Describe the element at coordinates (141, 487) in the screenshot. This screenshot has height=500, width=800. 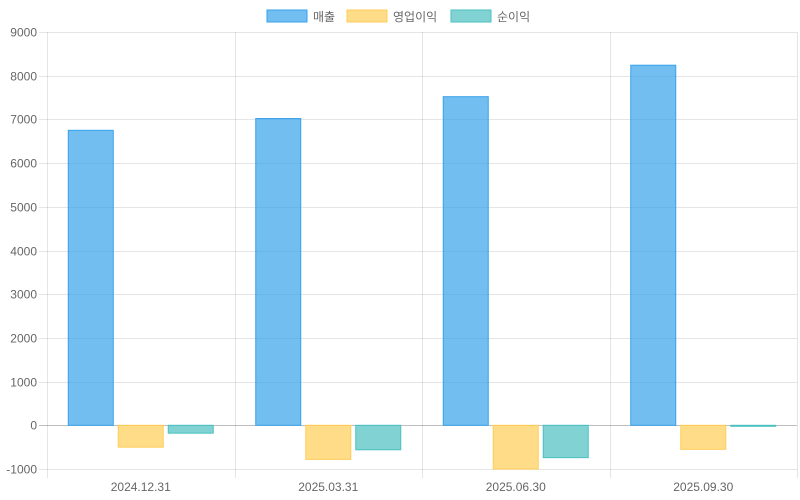
I see `x-tick-label: 2024.12.31` at that location.